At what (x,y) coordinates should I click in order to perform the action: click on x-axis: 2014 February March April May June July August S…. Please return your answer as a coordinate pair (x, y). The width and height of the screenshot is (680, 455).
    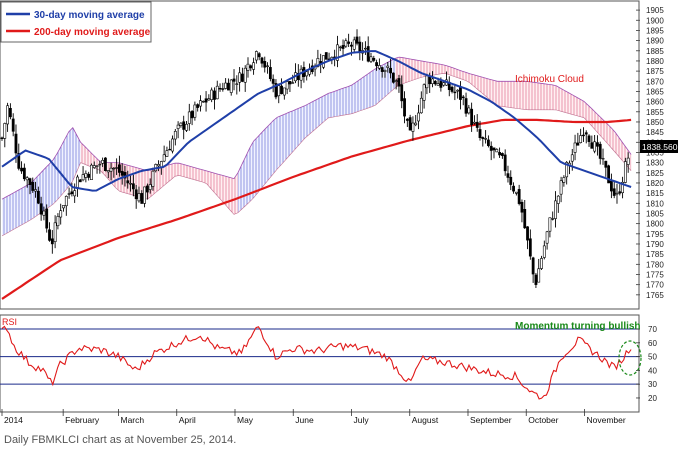
    Looking at the image, I should click on (319, 417).